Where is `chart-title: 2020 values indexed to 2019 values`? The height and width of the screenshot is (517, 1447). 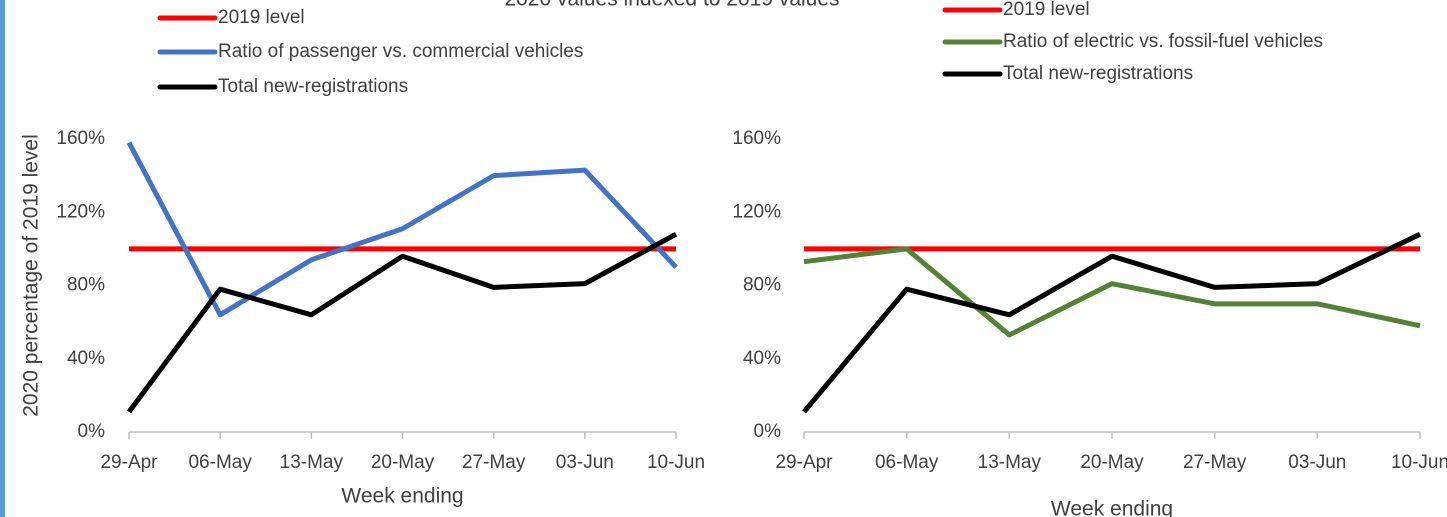 chart-title: 2020 values indexed to 2019 values is located at coordinates (671, 5).